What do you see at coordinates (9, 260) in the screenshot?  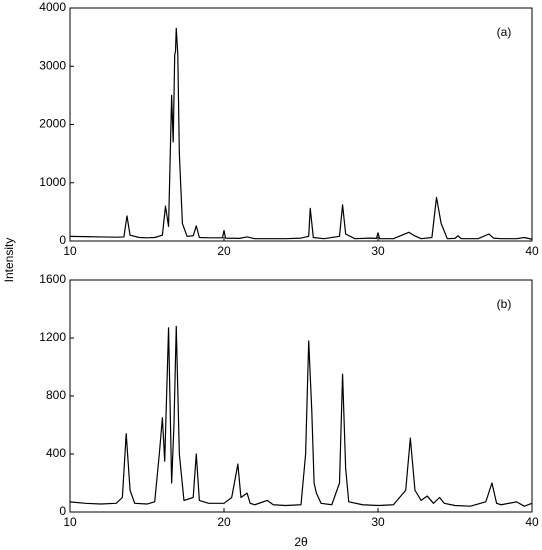 I see `y-axis-label: Intensity` at bounding box center [9, 260].